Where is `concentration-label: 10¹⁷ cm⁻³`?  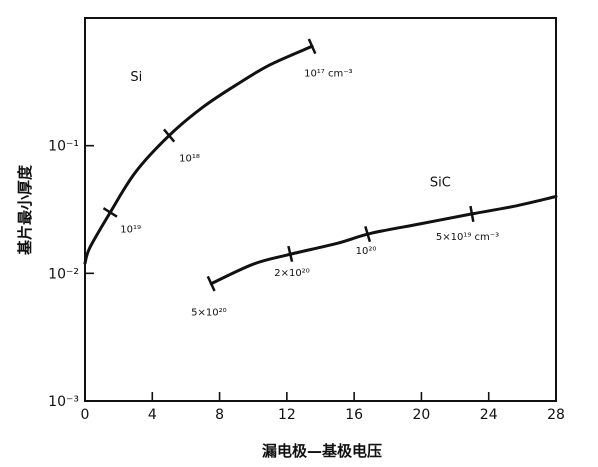 concentration-label: 10¹⁷ cm⁻³ is located at coordinates (328, 73).